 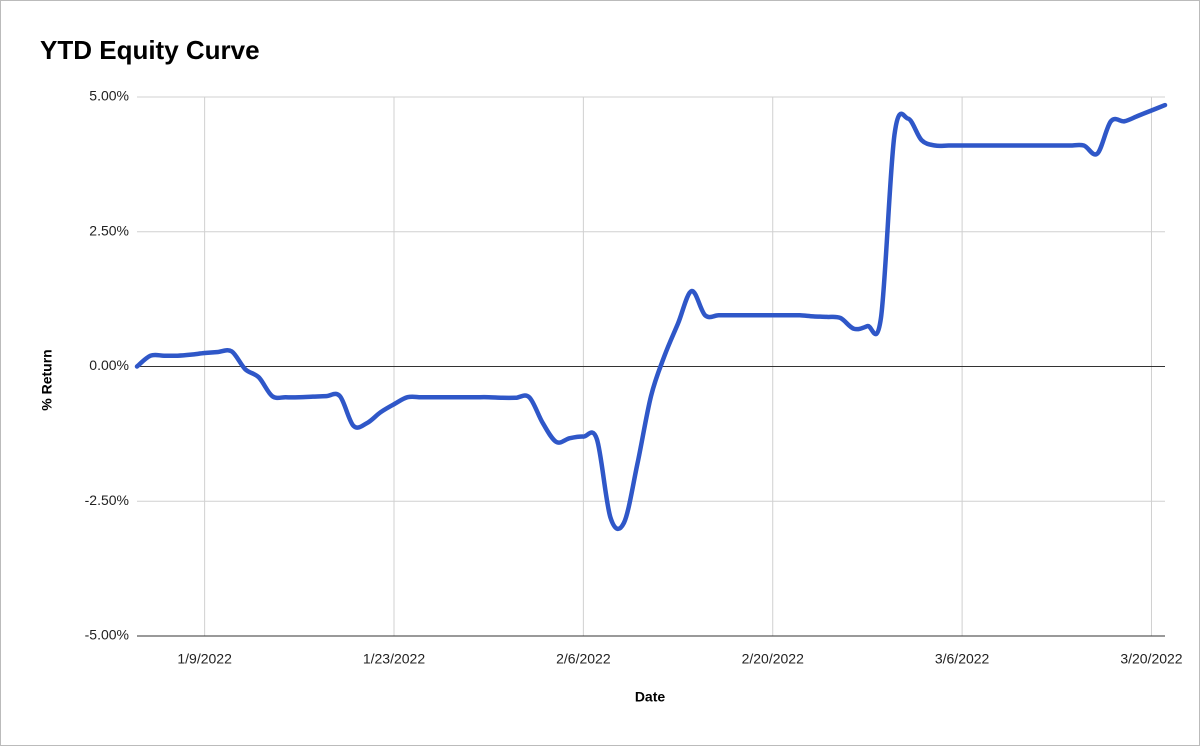 What do you see at coordinates (204, 659) in the screenshot?
I see `x-tick-label: 1/9/2022` at bounding box center [204, 659].